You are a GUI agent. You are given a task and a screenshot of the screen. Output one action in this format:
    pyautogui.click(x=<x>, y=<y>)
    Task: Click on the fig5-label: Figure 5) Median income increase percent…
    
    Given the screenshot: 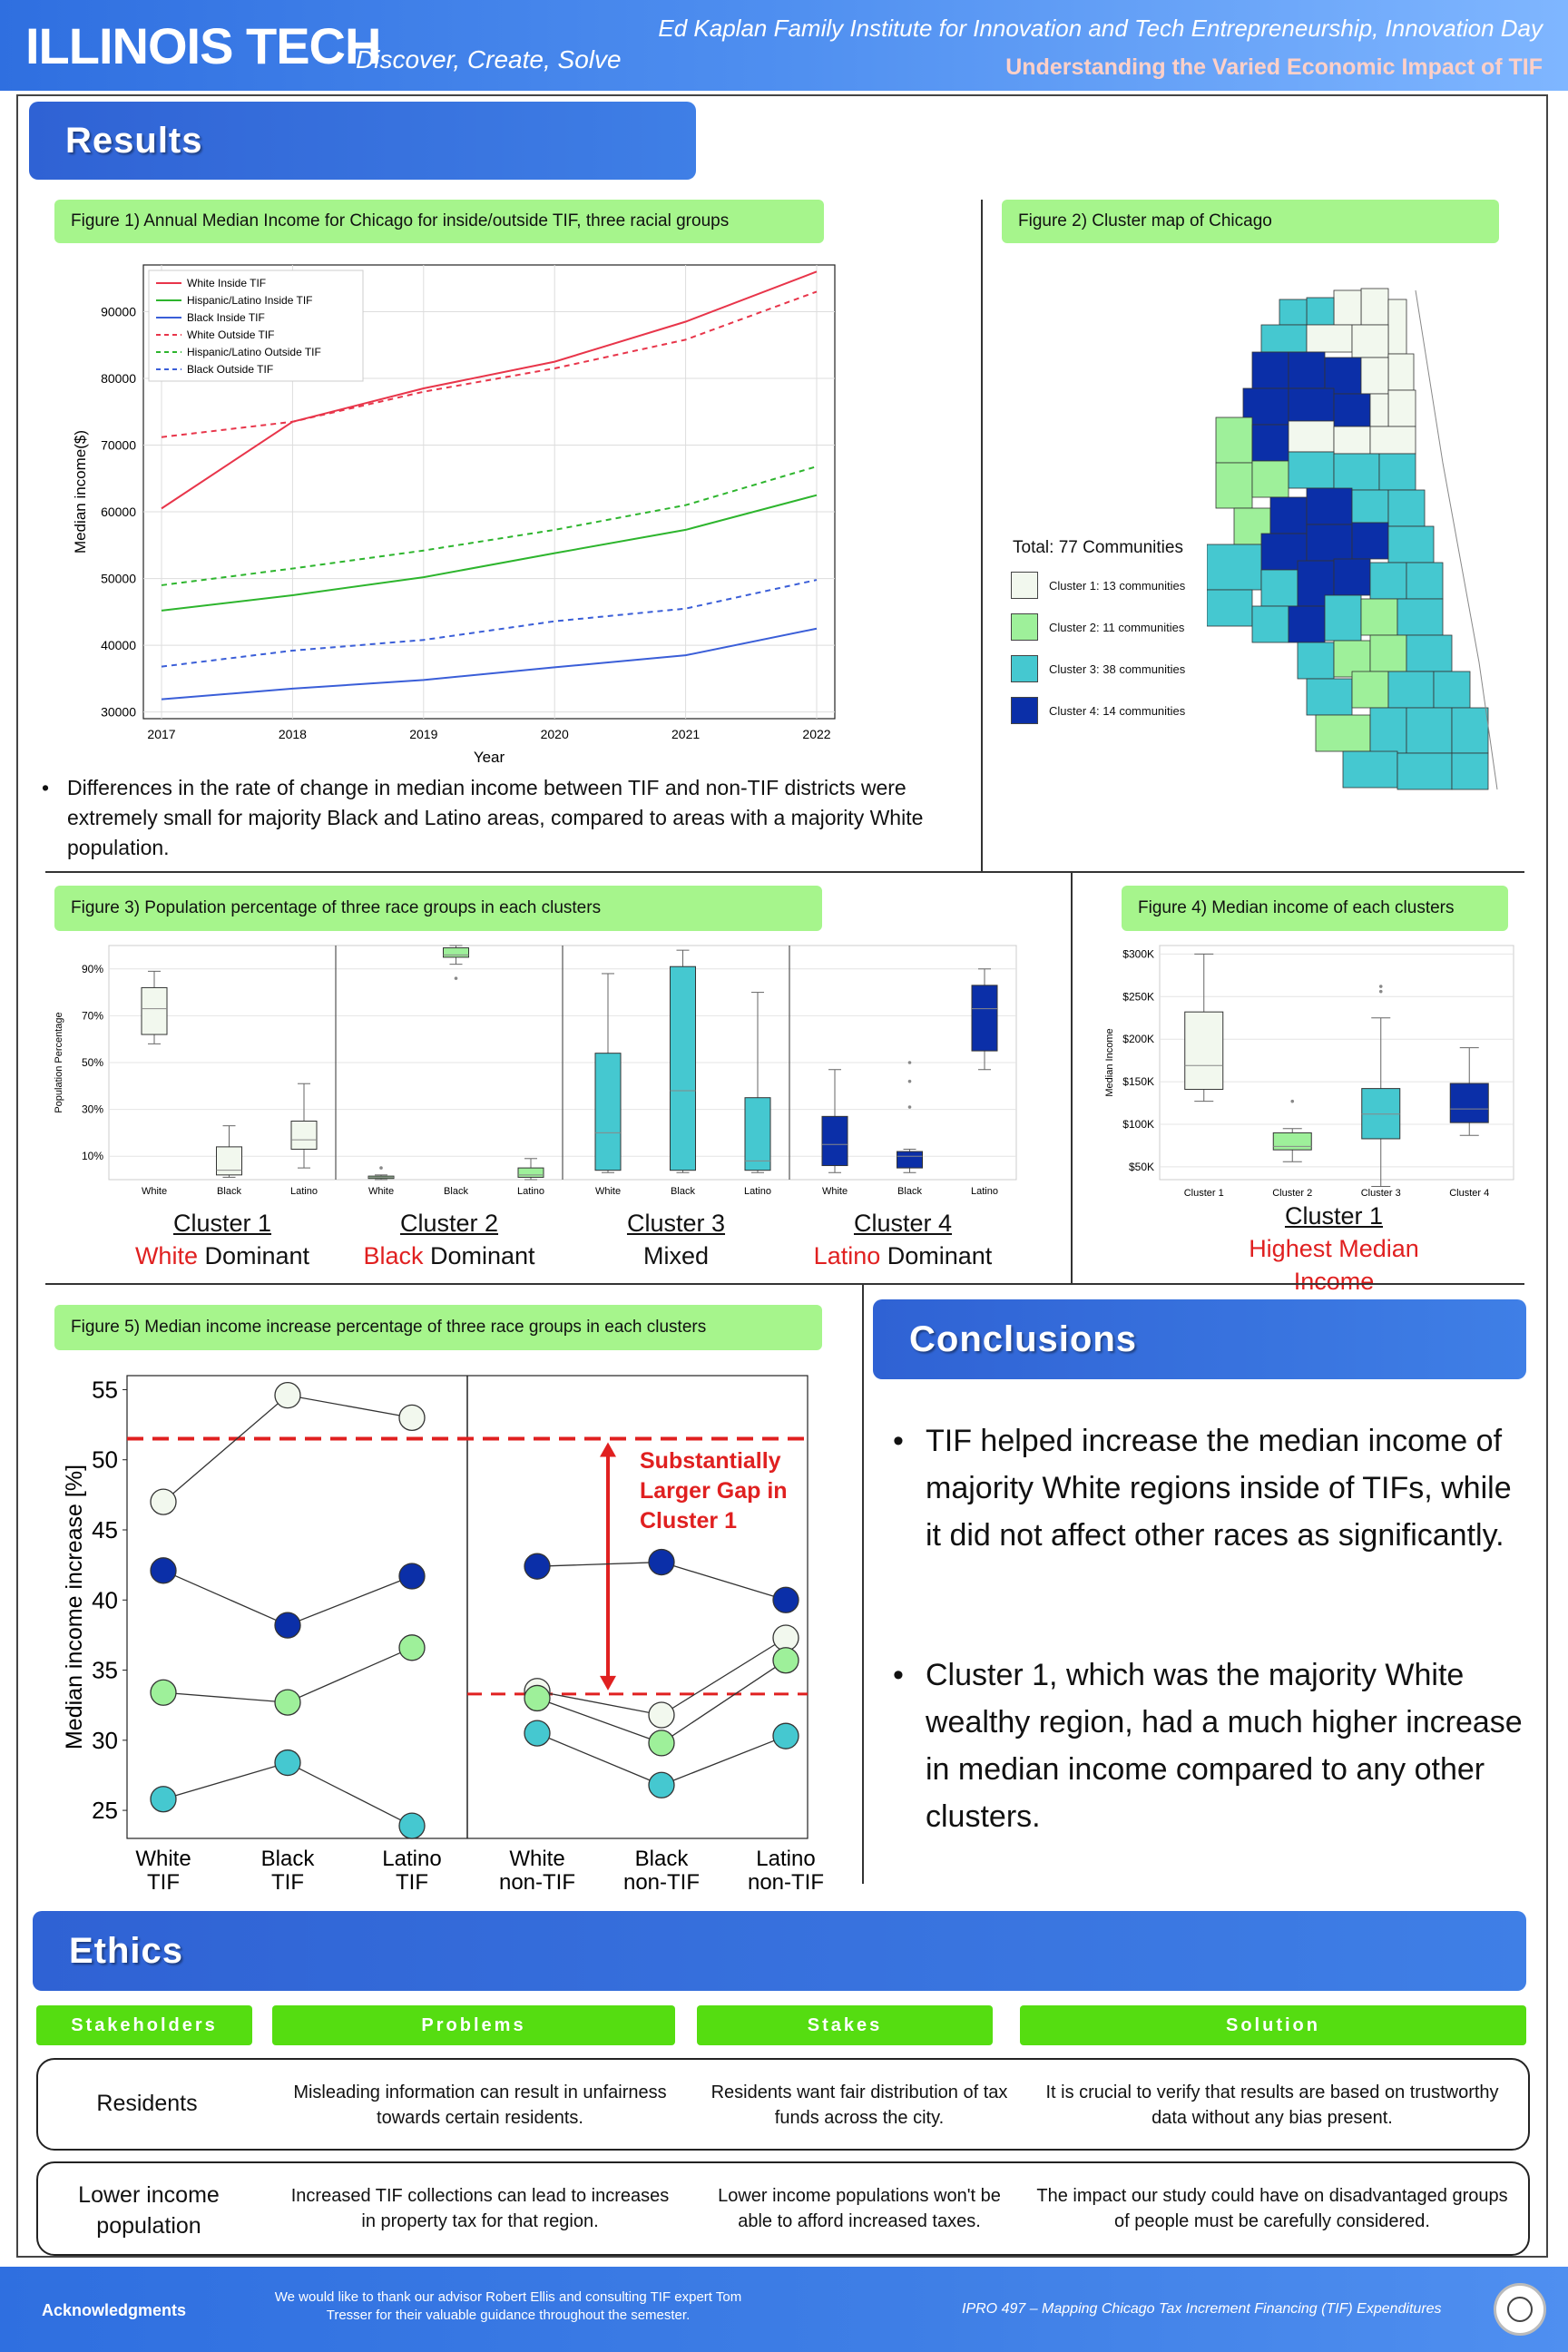 What is the action you would take?
    pyautogui.click(x=438, y=1327)
    